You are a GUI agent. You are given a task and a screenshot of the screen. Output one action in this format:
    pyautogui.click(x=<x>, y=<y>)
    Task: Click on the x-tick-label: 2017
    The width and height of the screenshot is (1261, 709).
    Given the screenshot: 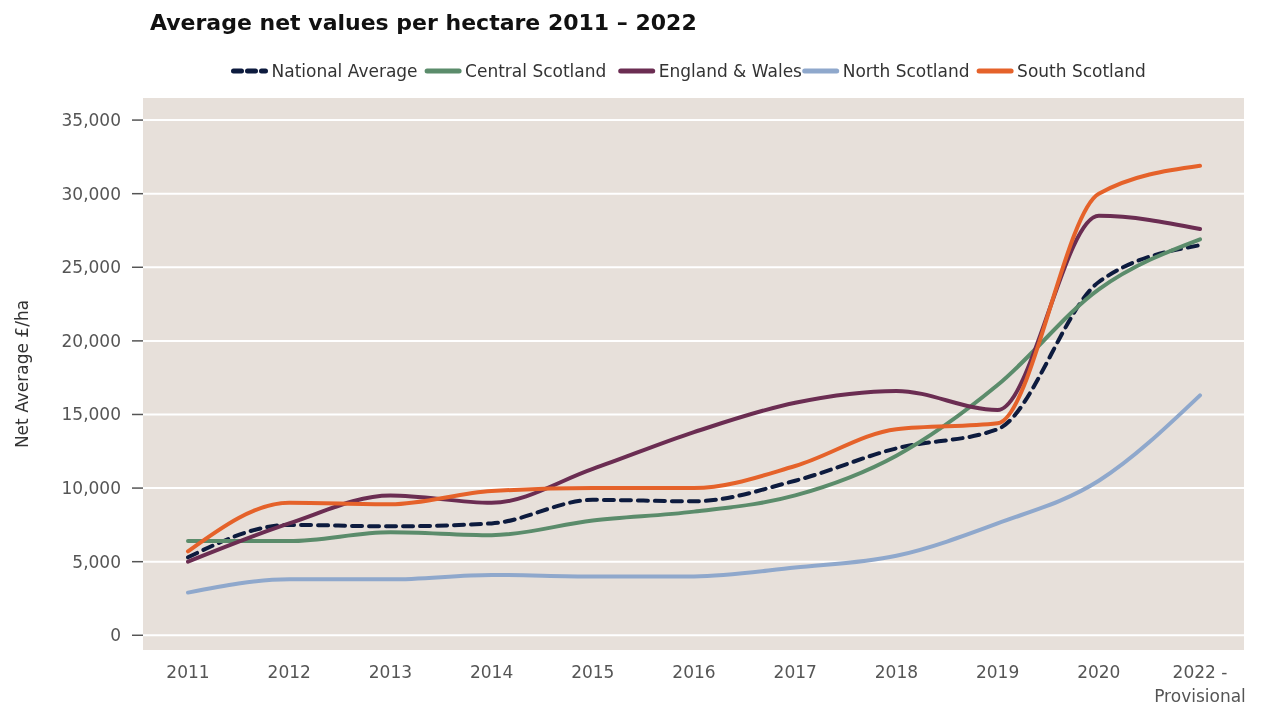 What is the action you would take?
    pyautogui.click(x=795, y=672)
    